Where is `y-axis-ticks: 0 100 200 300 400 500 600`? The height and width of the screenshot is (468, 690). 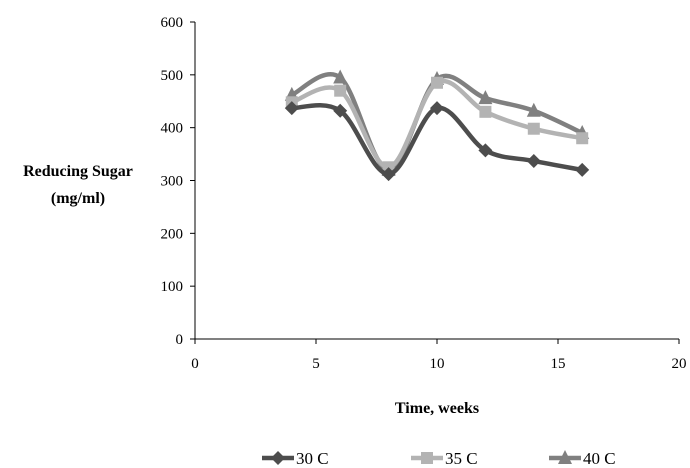 y-axis-ticks: 0 100 200 300 400 500 600 is located at coordinates (178, 181).